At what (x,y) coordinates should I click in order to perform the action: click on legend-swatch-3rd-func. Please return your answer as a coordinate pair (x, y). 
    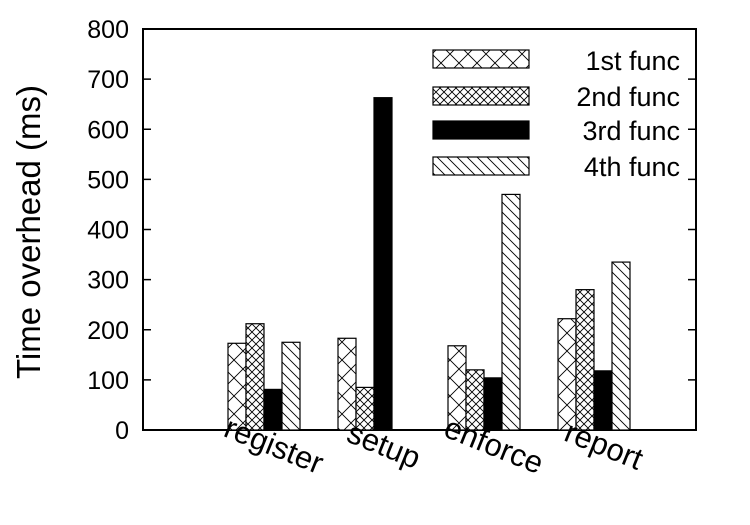
    Looking at the image, I should click on (481, 130).